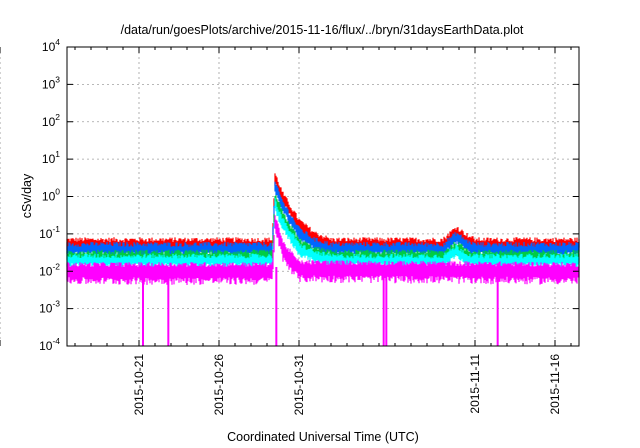  What do you see at coordinates (555, 384) in the screenshot?
I see `x-tick-label: 2015-11-16` at bounding box center [555, 384].